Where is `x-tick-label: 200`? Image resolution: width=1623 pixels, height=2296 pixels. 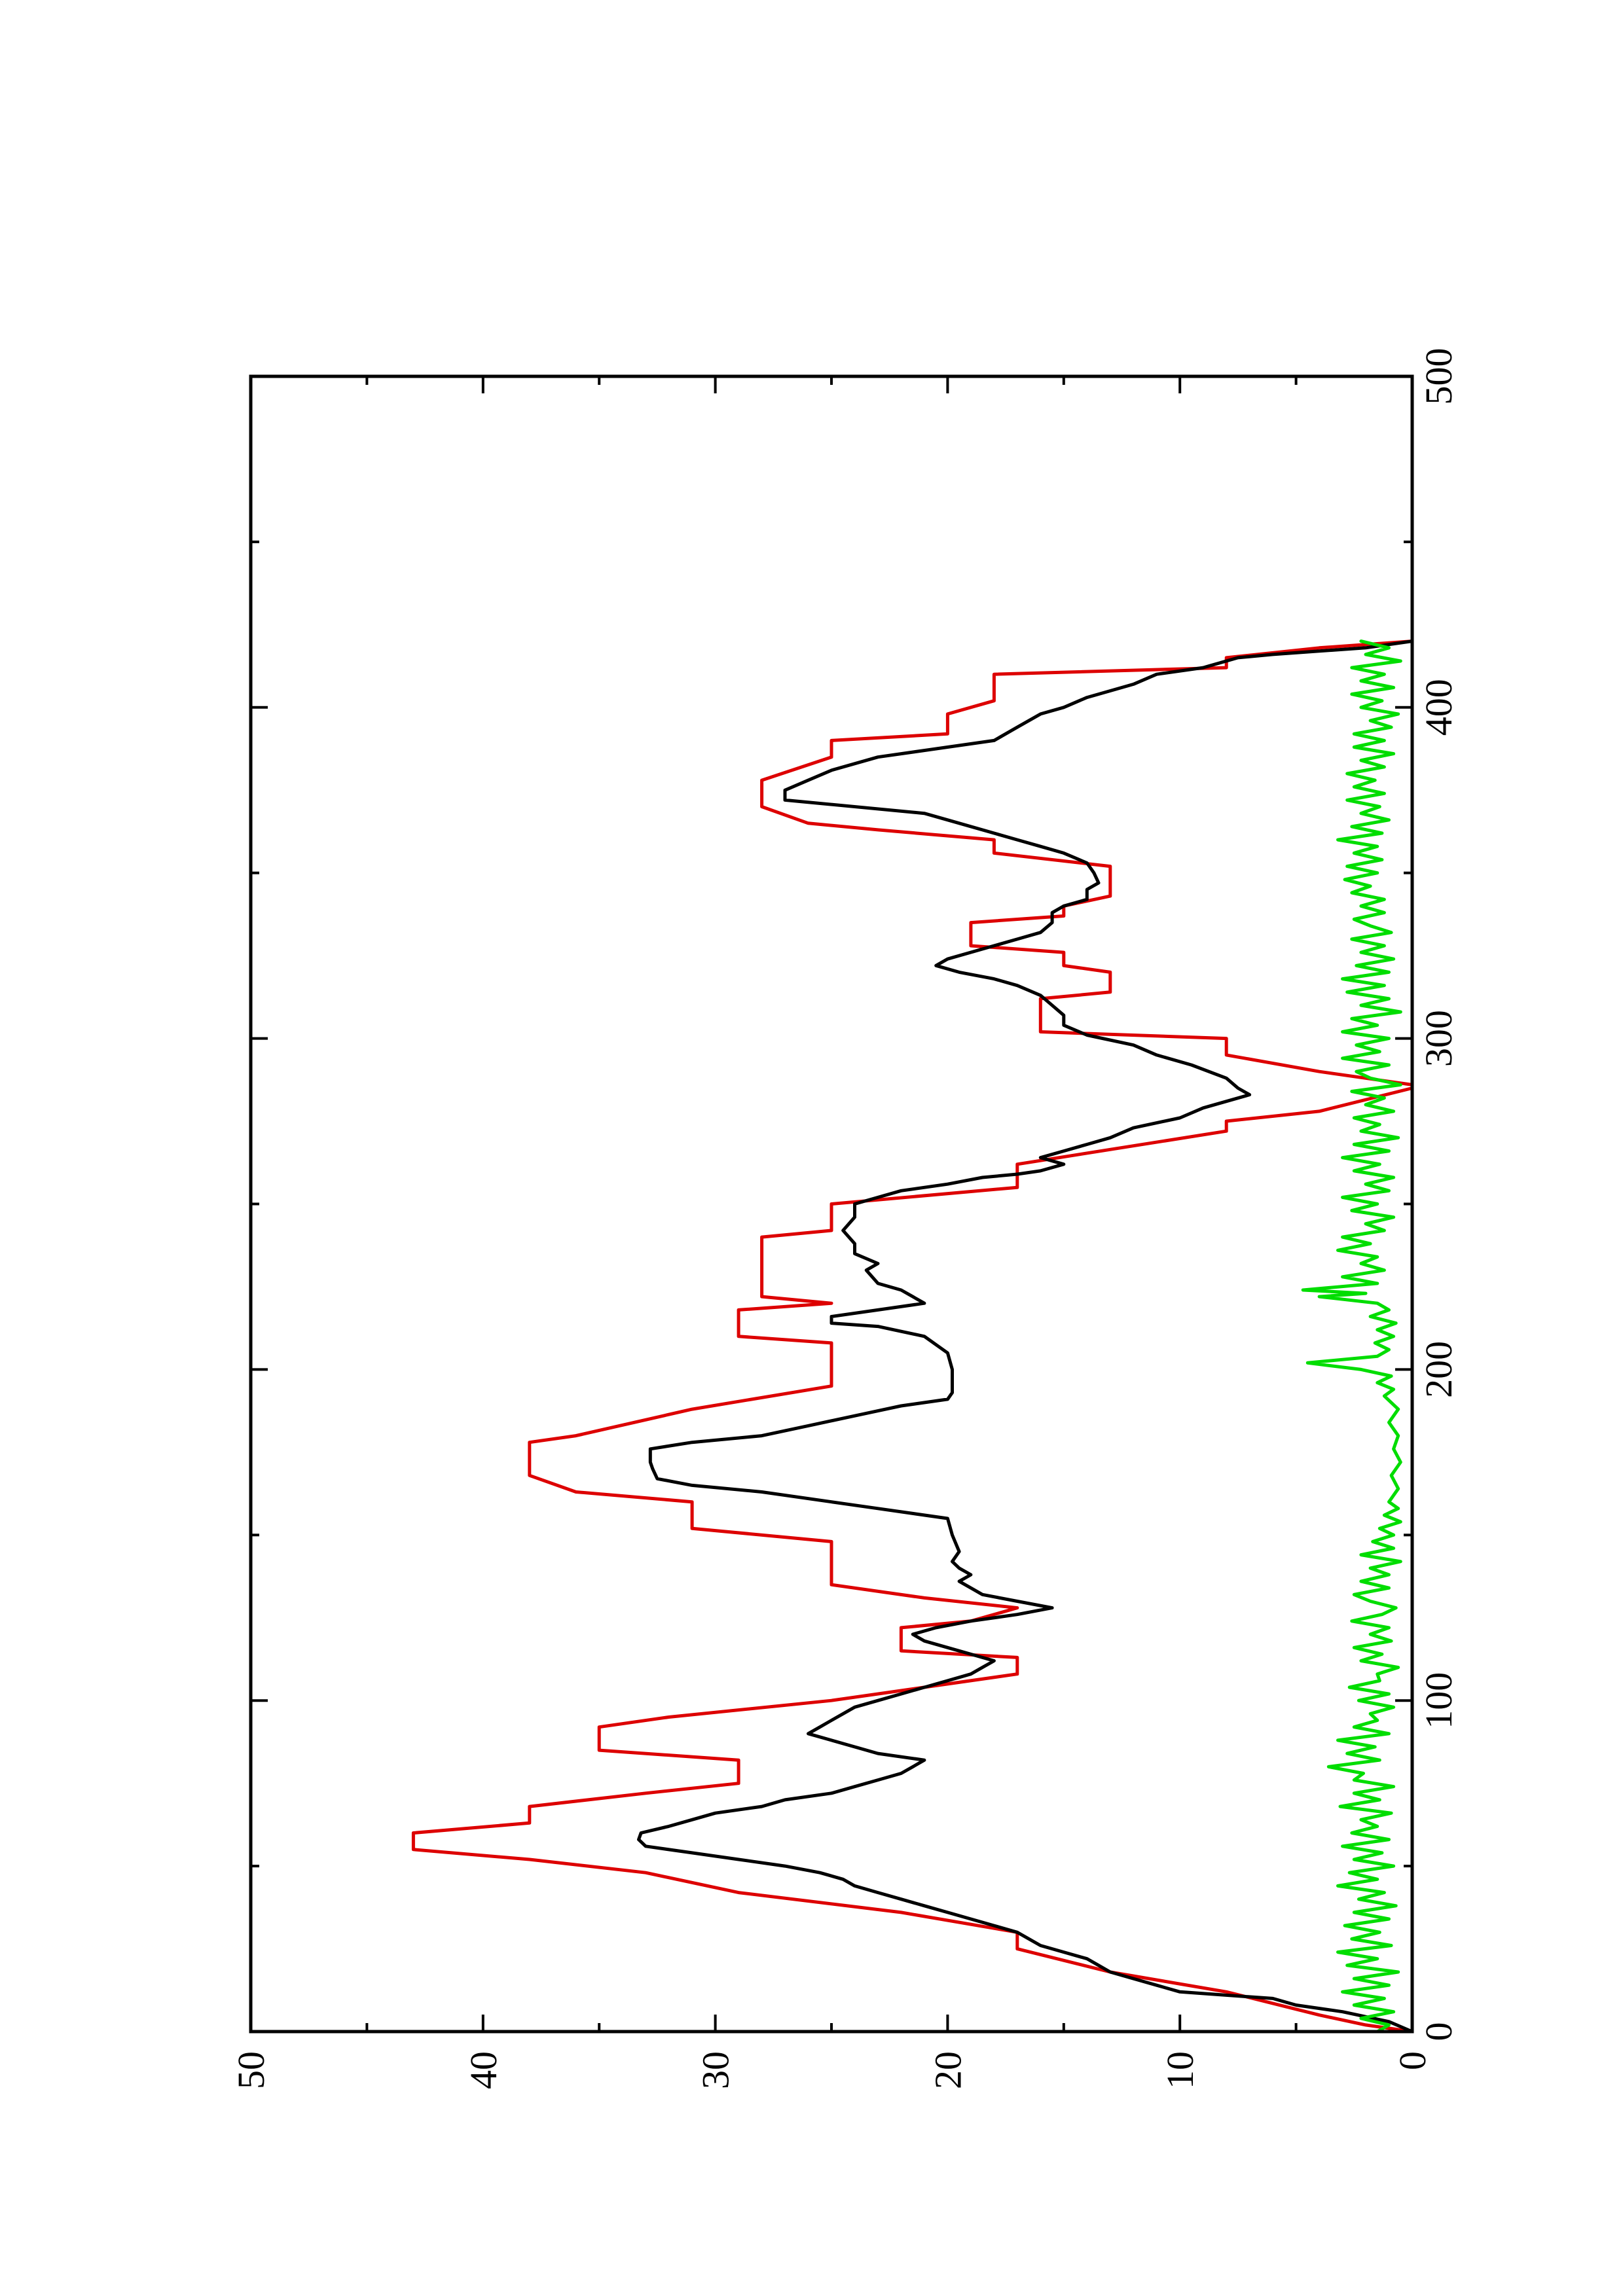 x-tick-label: 200 is located at coordinates (1438, 1369).